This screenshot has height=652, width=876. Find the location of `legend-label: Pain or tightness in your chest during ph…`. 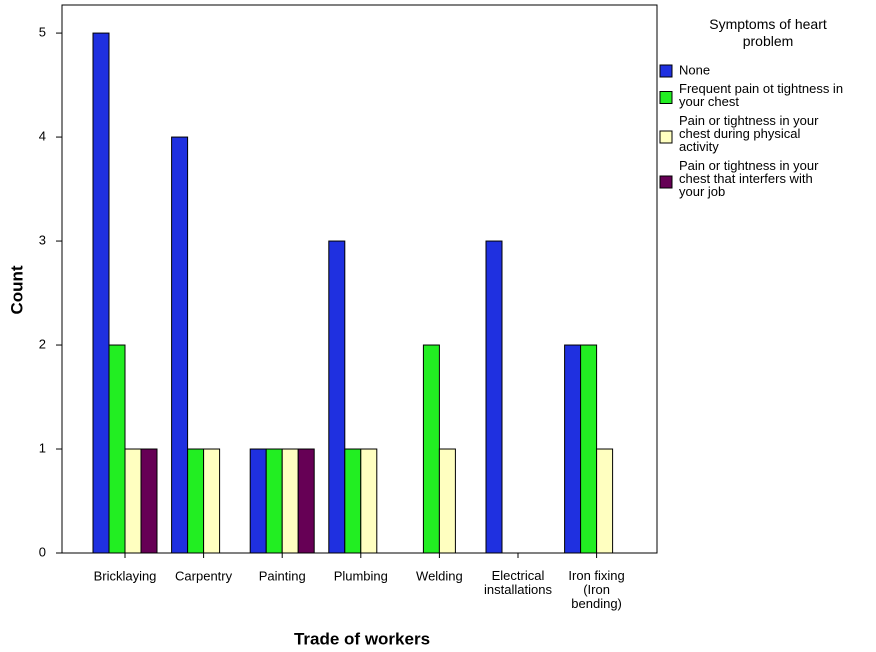

legend-label: Pain or tightness in your chest during ph… is located at coordinates (749, 133).